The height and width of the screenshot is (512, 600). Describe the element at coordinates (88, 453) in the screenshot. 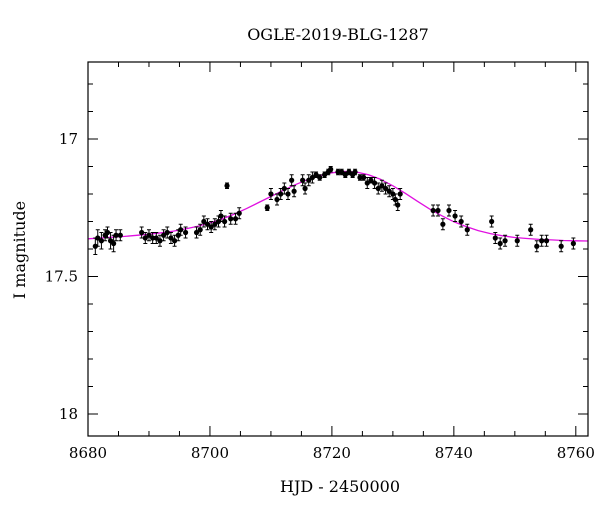

I see `x-tick-label: 8680` at that location.